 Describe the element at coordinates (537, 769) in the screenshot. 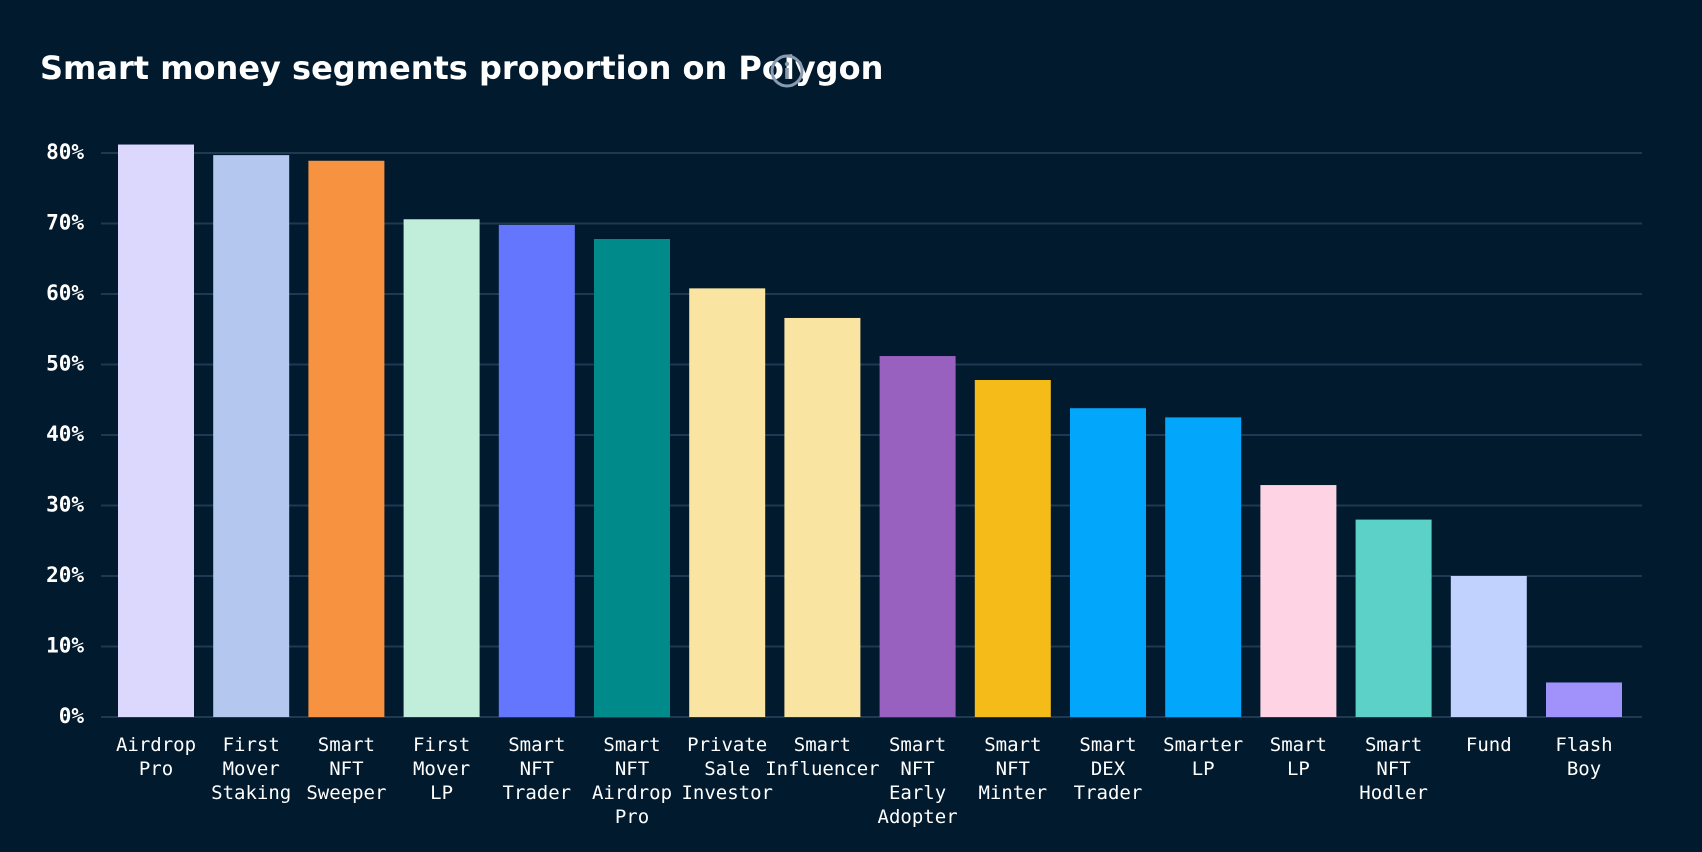

I see `x-tick-label: Smart NFT Trader` at that location.